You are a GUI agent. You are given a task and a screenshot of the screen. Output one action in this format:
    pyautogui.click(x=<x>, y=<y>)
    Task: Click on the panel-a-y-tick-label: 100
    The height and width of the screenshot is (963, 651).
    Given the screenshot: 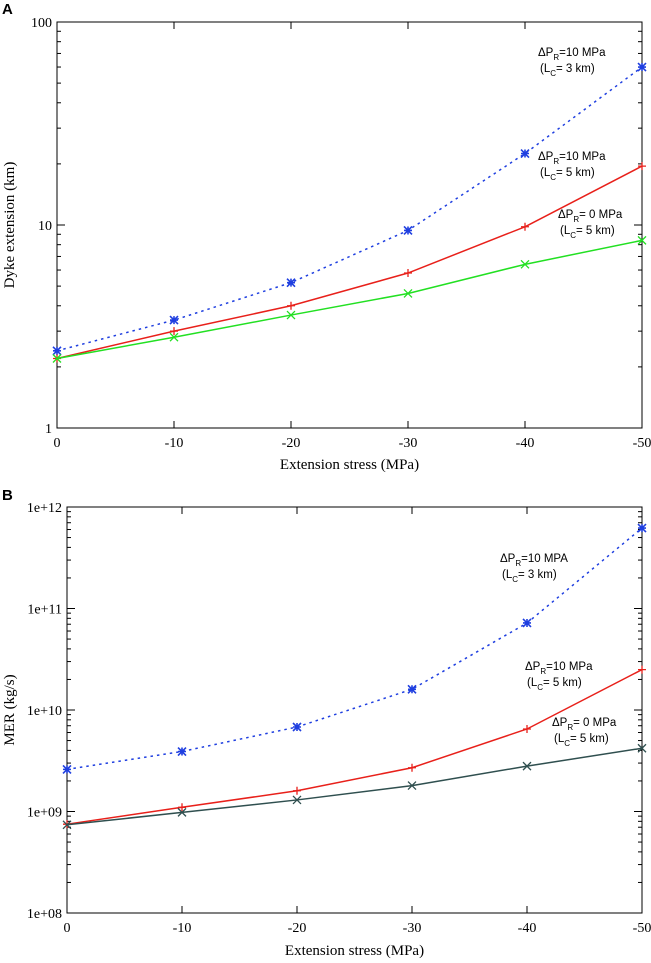 What is the action you would take?
    pyautogui.click(x=41, y=23)
    